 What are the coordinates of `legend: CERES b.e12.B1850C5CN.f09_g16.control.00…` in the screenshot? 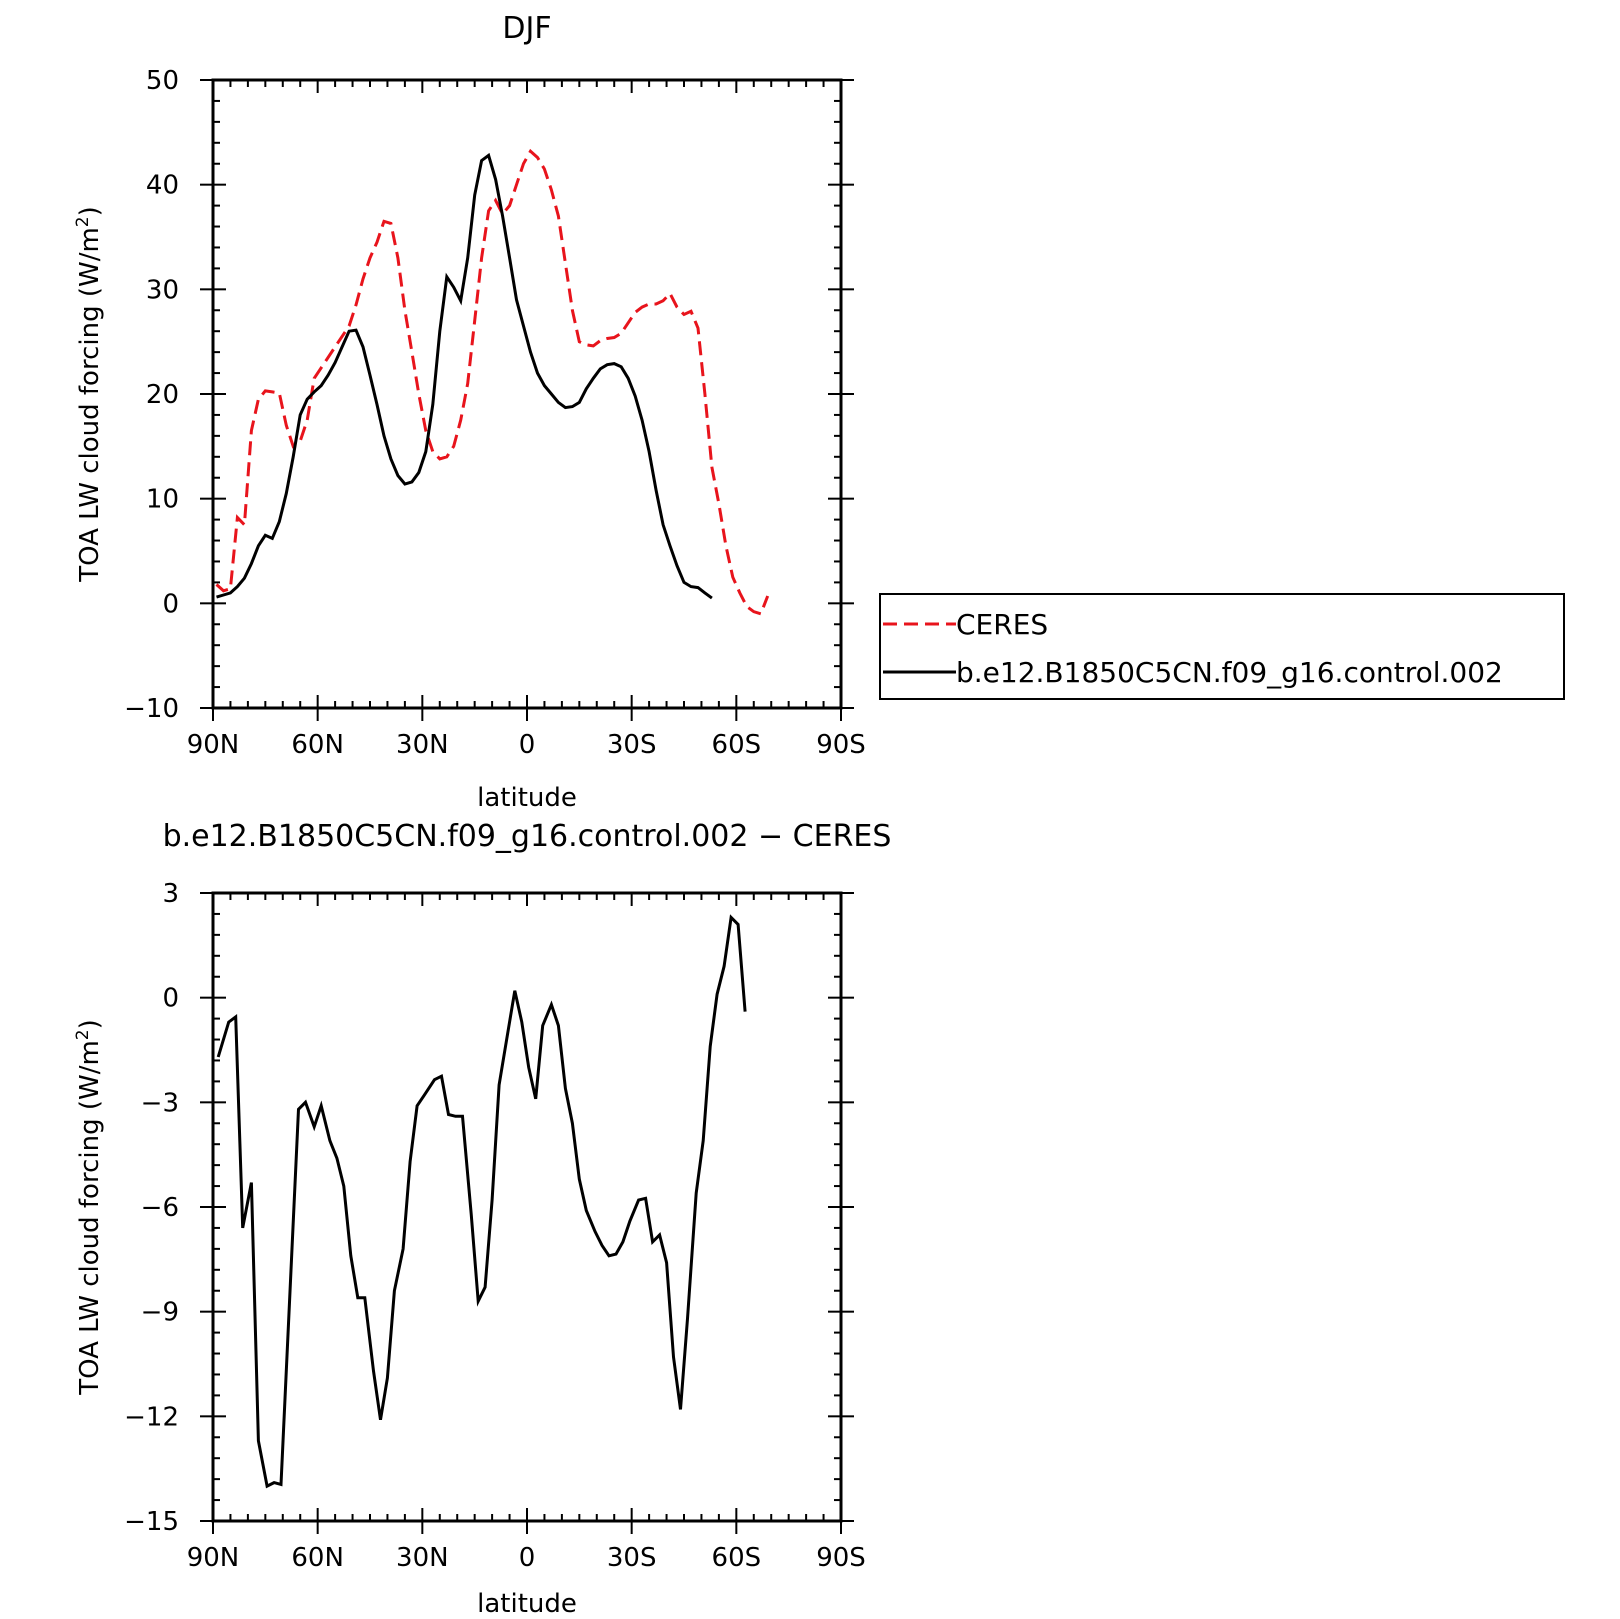 It's located at (1222, 646).